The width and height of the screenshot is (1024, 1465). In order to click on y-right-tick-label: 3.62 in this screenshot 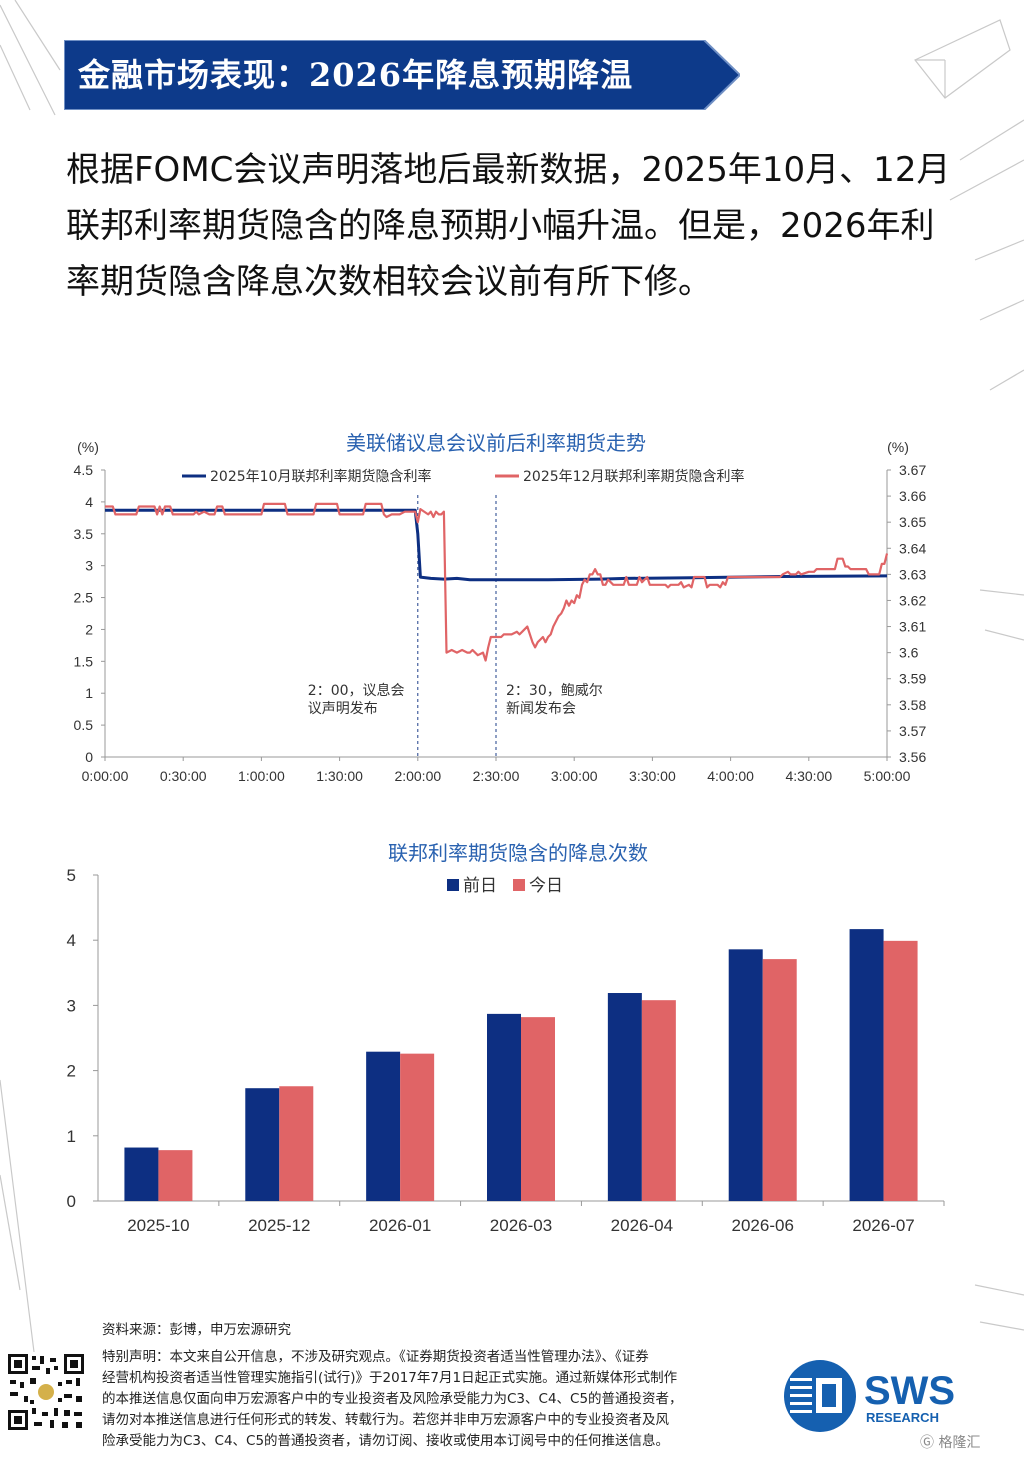, I will do `click(912, 600)`.